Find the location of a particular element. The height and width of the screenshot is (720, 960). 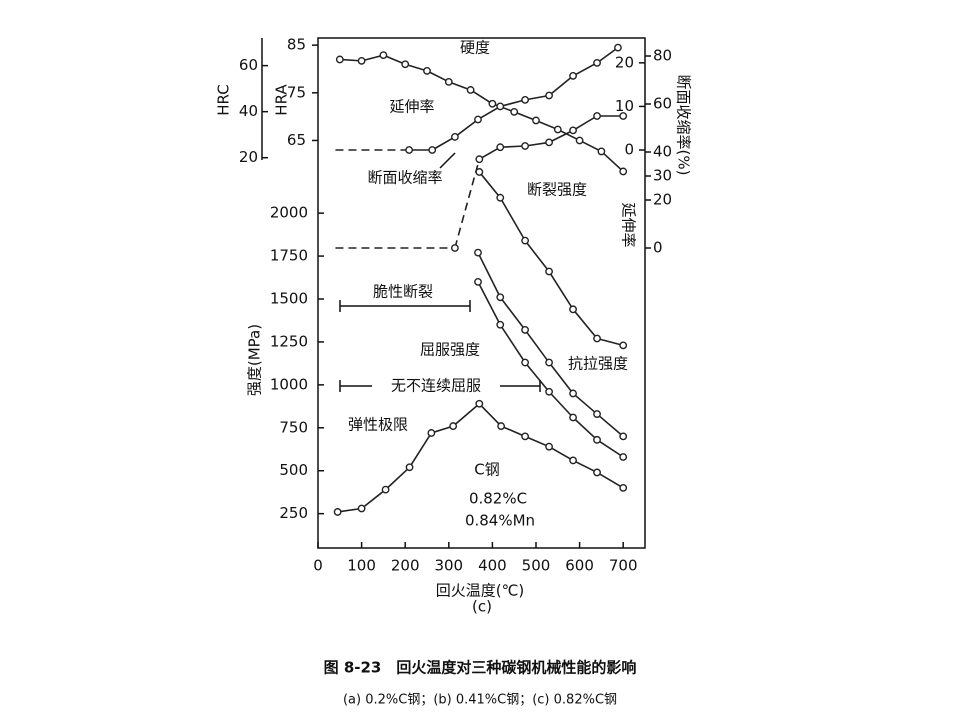

el-tick-label: 0 is located at coordinates (629, 150).